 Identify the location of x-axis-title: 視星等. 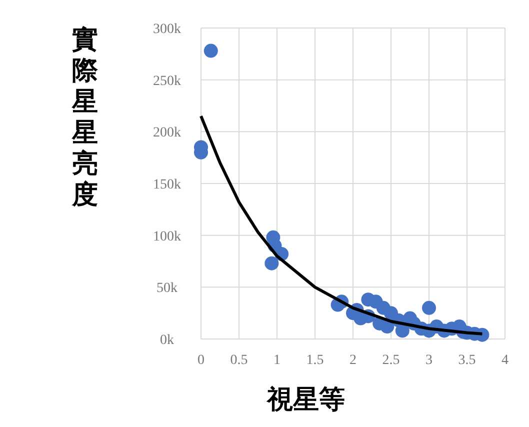
(305, 400).